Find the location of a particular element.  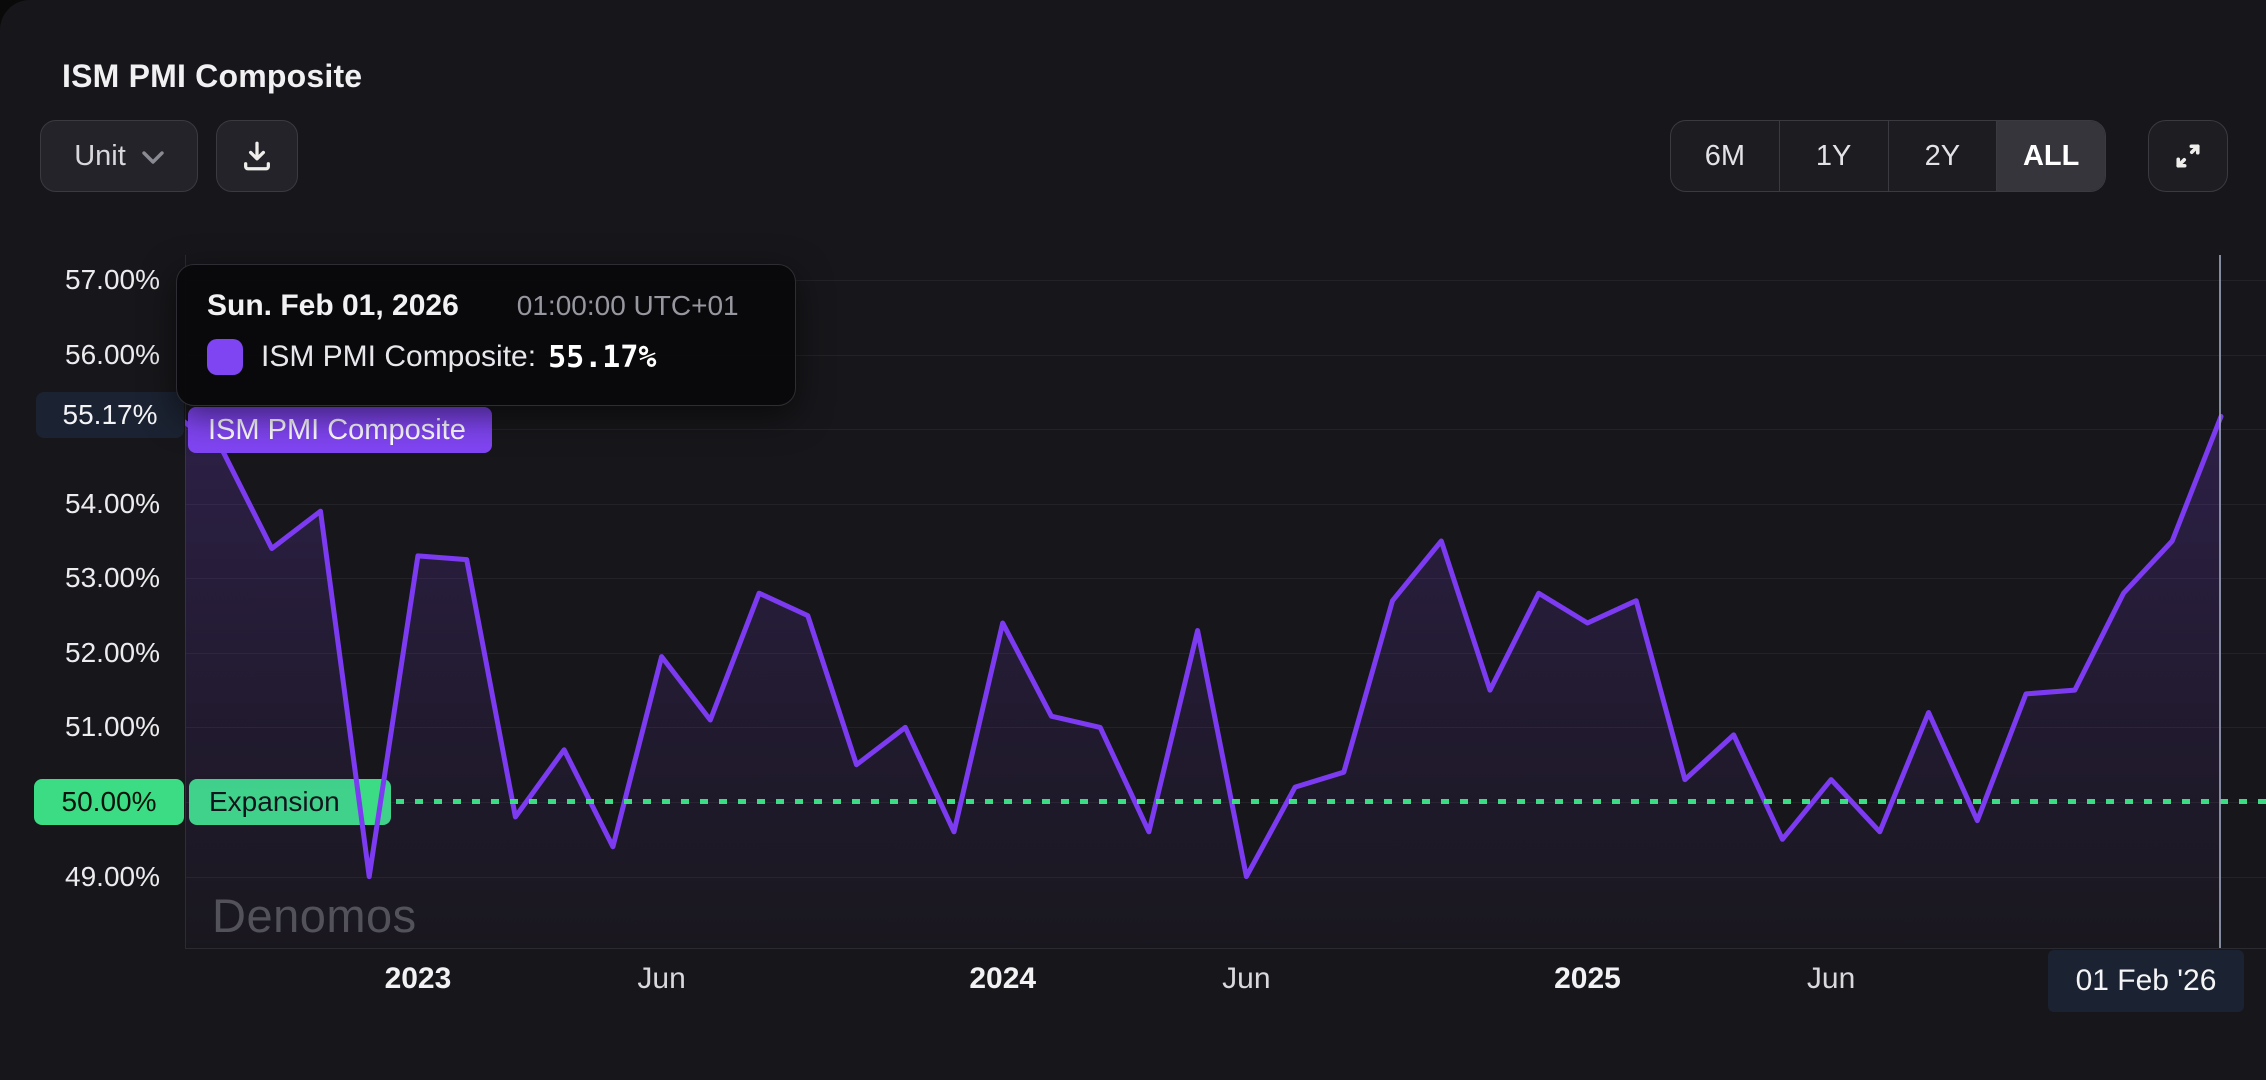

unit-dropdown: Unit is located at coordinates (119, 156).